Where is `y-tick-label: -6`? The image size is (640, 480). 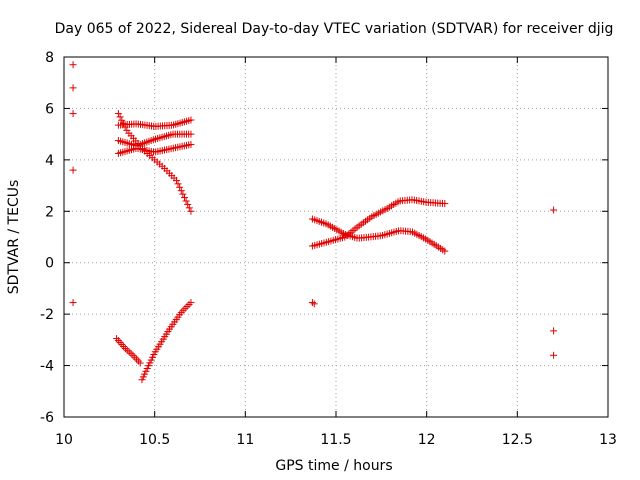 y-tick-label: -6 is located at coordinates (47, 418).